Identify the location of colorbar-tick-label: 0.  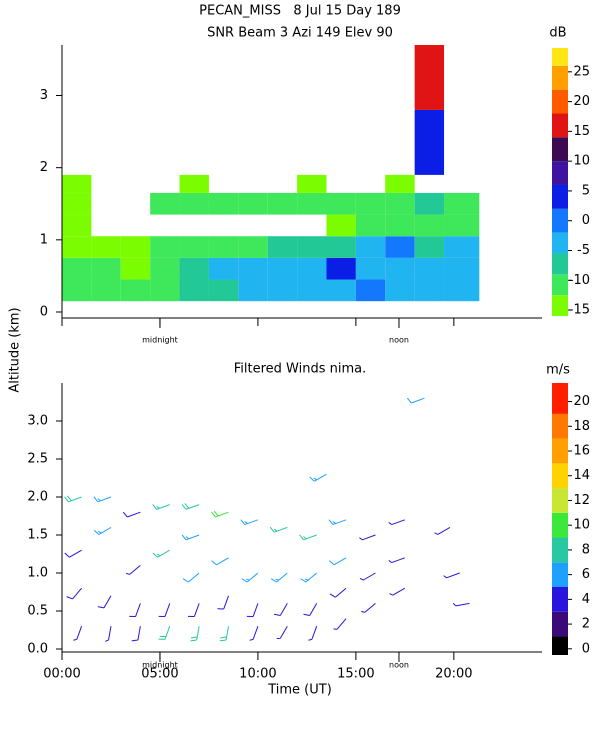
(586, 220).